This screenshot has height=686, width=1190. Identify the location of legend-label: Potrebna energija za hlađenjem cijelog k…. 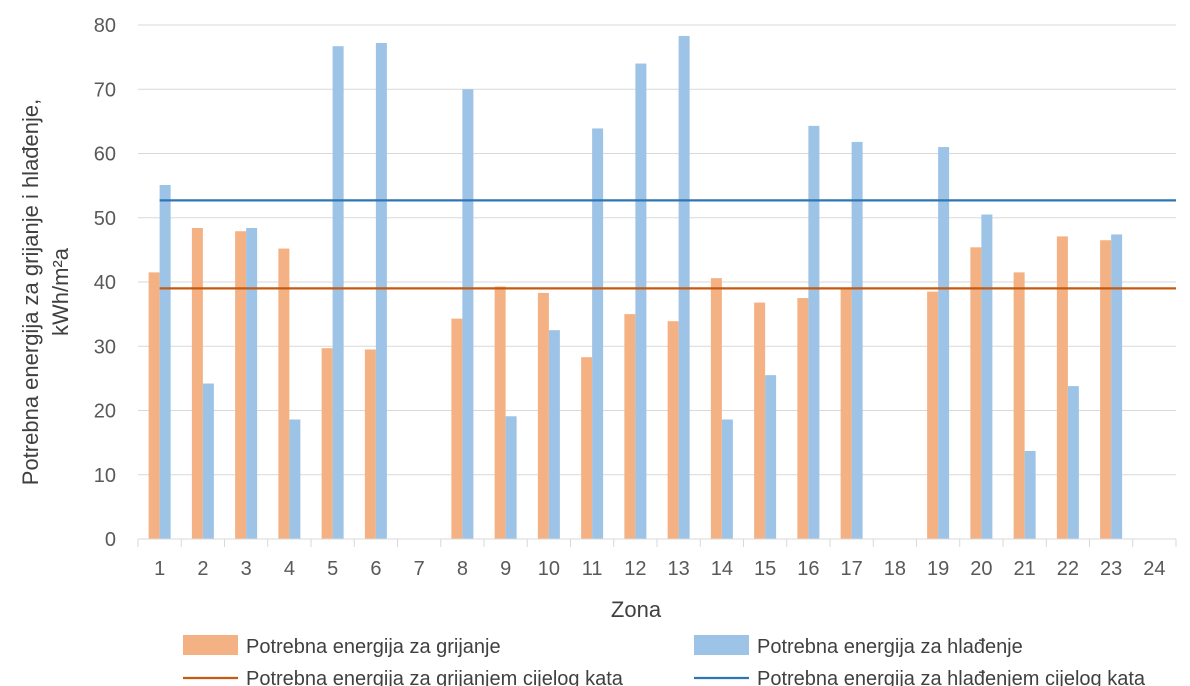
(951, 677).